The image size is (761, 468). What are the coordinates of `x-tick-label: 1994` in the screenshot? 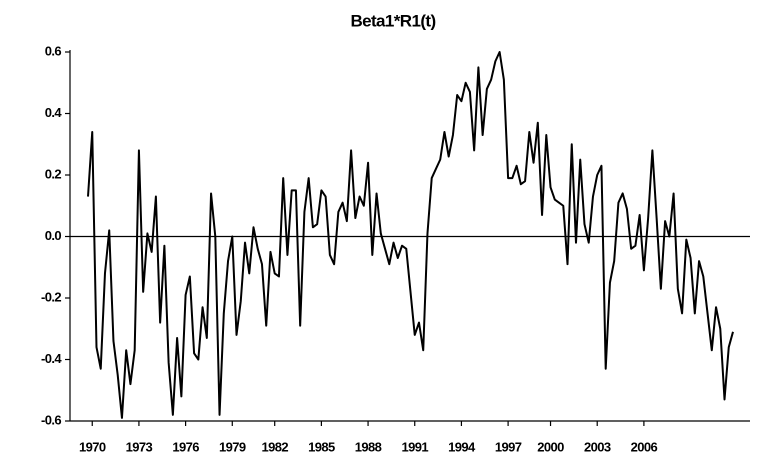 It's located at (462, 446).